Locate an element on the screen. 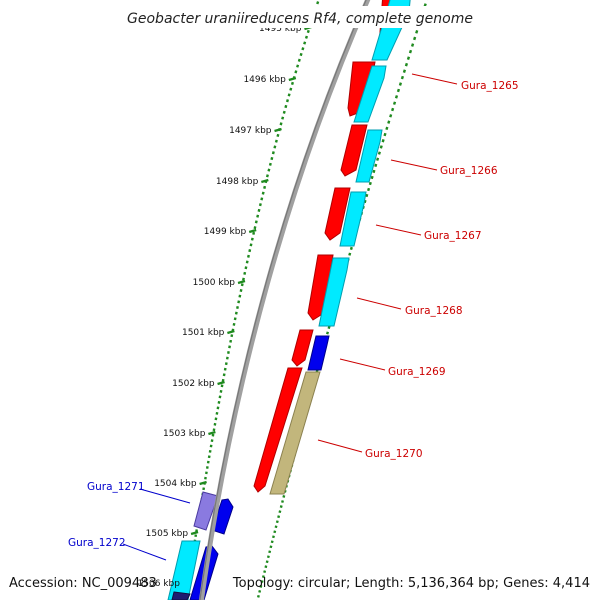 The image size is (600, 600). tick-label: 1496 kbp is located at coordinates (264, 80).